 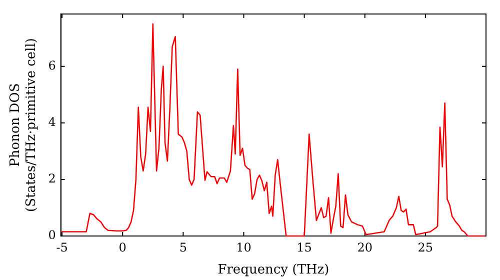 I want to click on y-tick-label: 2, so click(x=52, y=179).